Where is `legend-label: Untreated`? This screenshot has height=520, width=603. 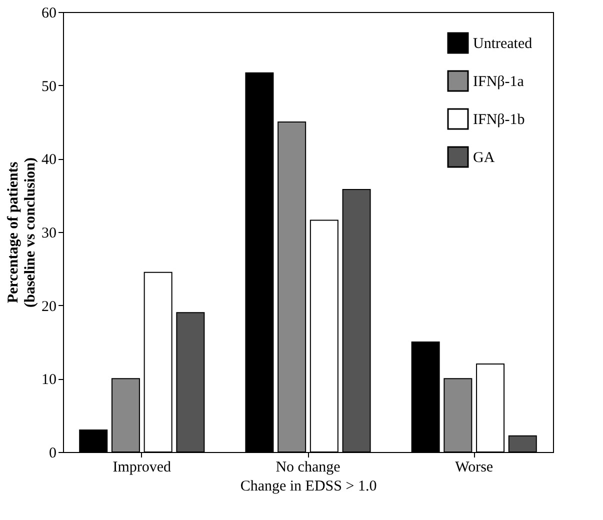 legend-label: Untreated is located at coordinates (503, 44).